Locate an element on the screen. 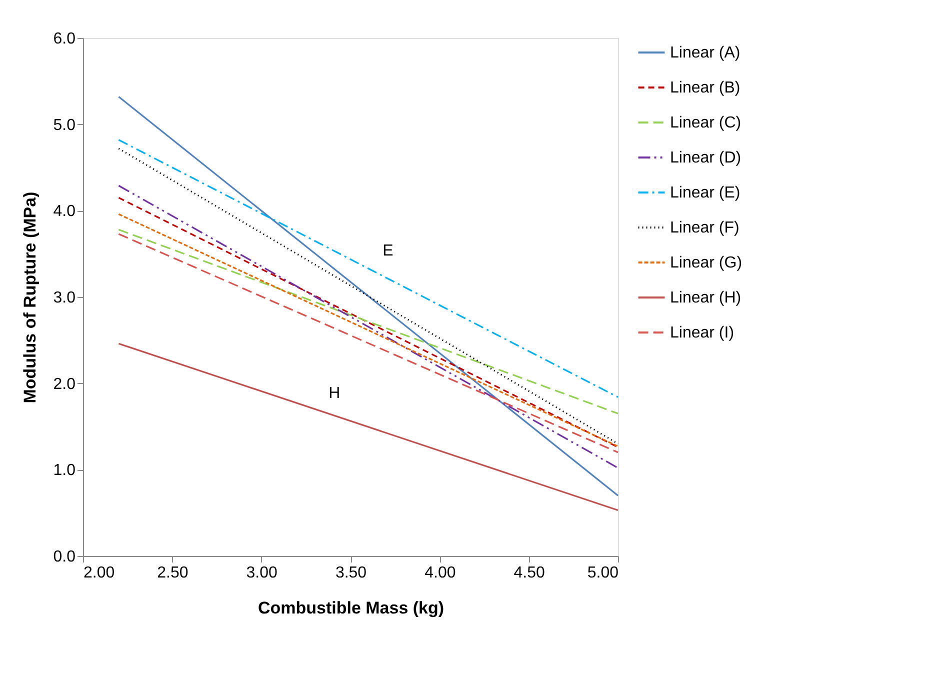 The height and width of the screenshot is (696, 949). x-tick-label: 4.00 is located at coordinates (440, 573).